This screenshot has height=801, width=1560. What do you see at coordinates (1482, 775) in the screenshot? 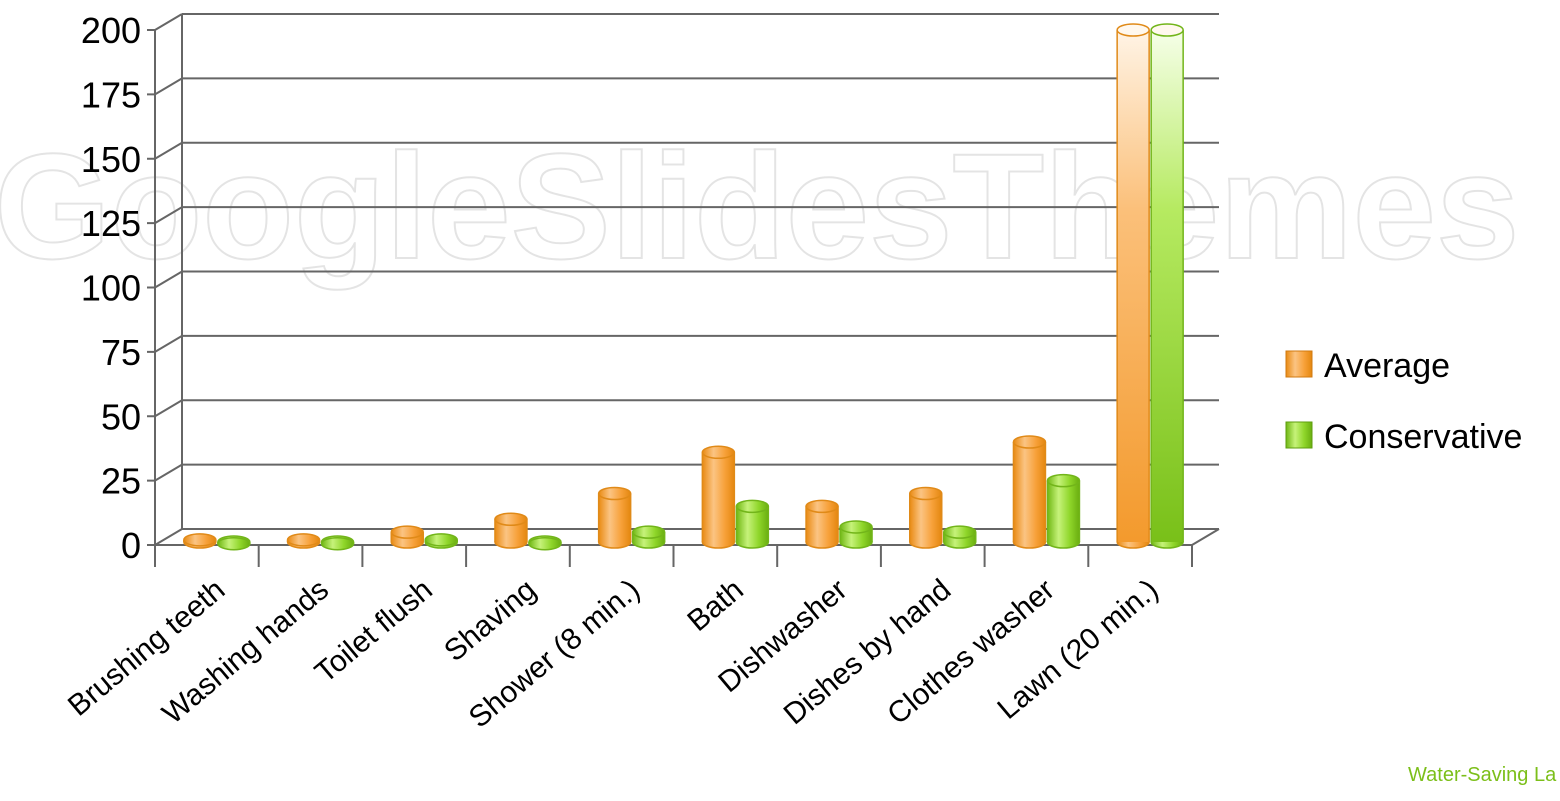
I see `footer-text: Water-Saving La` at bounding box center [1482, 775].